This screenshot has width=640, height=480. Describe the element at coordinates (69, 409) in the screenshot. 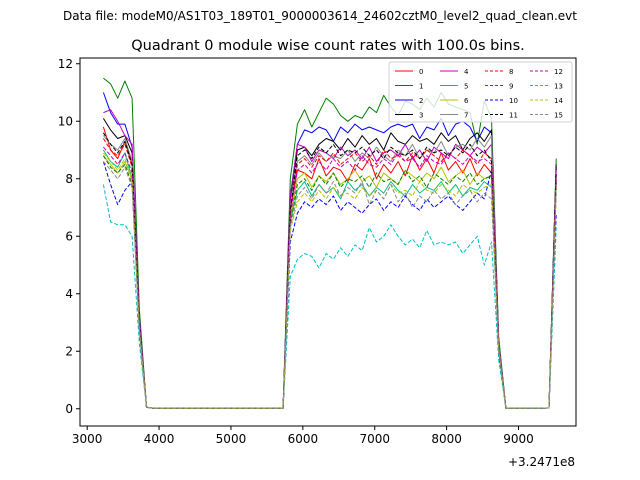

I see `y-tick-label: 0` at that location.